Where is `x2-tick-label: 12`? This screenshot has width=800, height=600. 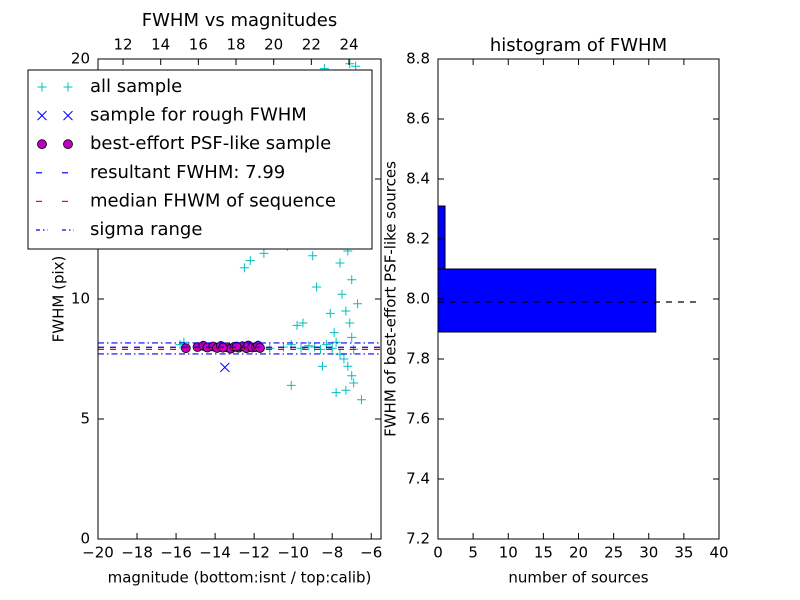 x2-tick-label: 12 is located at coordinates (122, 45).